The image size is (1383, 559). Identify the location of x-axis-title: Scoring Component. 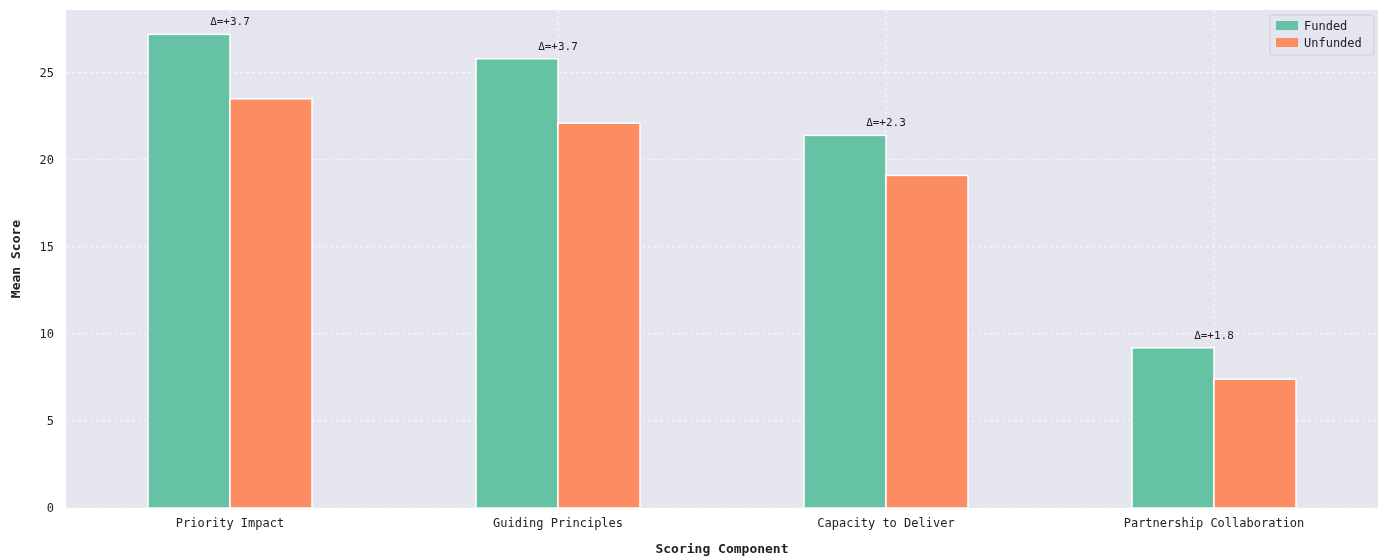
(722, 548).